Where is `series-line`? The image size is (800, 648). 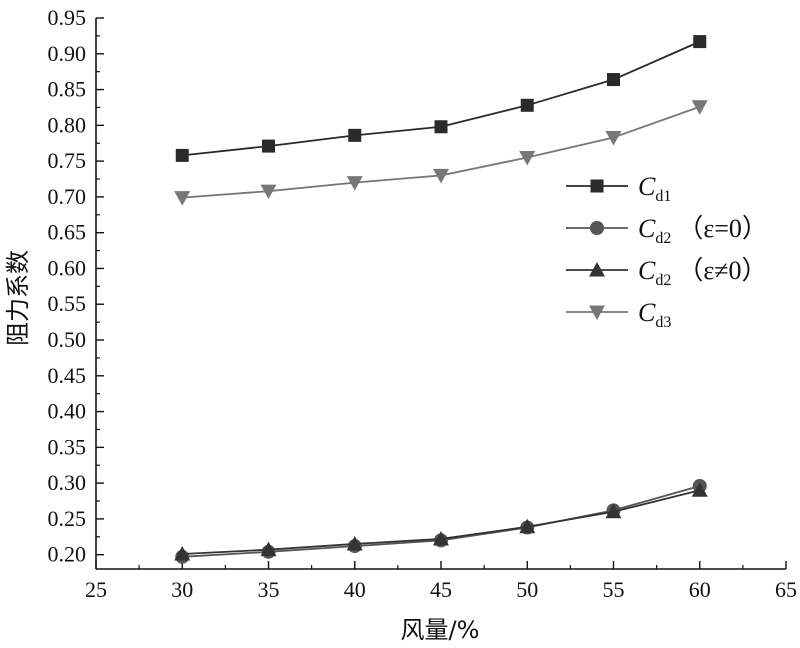
series-line is located at coordinates (441, 98).